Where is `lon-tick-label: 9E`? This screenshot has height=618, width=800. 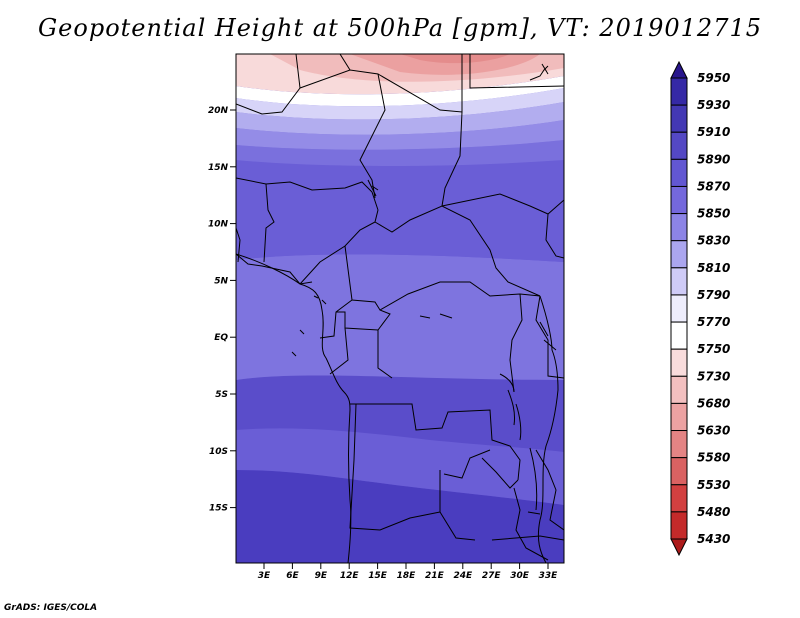
lon-tick-label: 9E is located at coordinates (321, 576).